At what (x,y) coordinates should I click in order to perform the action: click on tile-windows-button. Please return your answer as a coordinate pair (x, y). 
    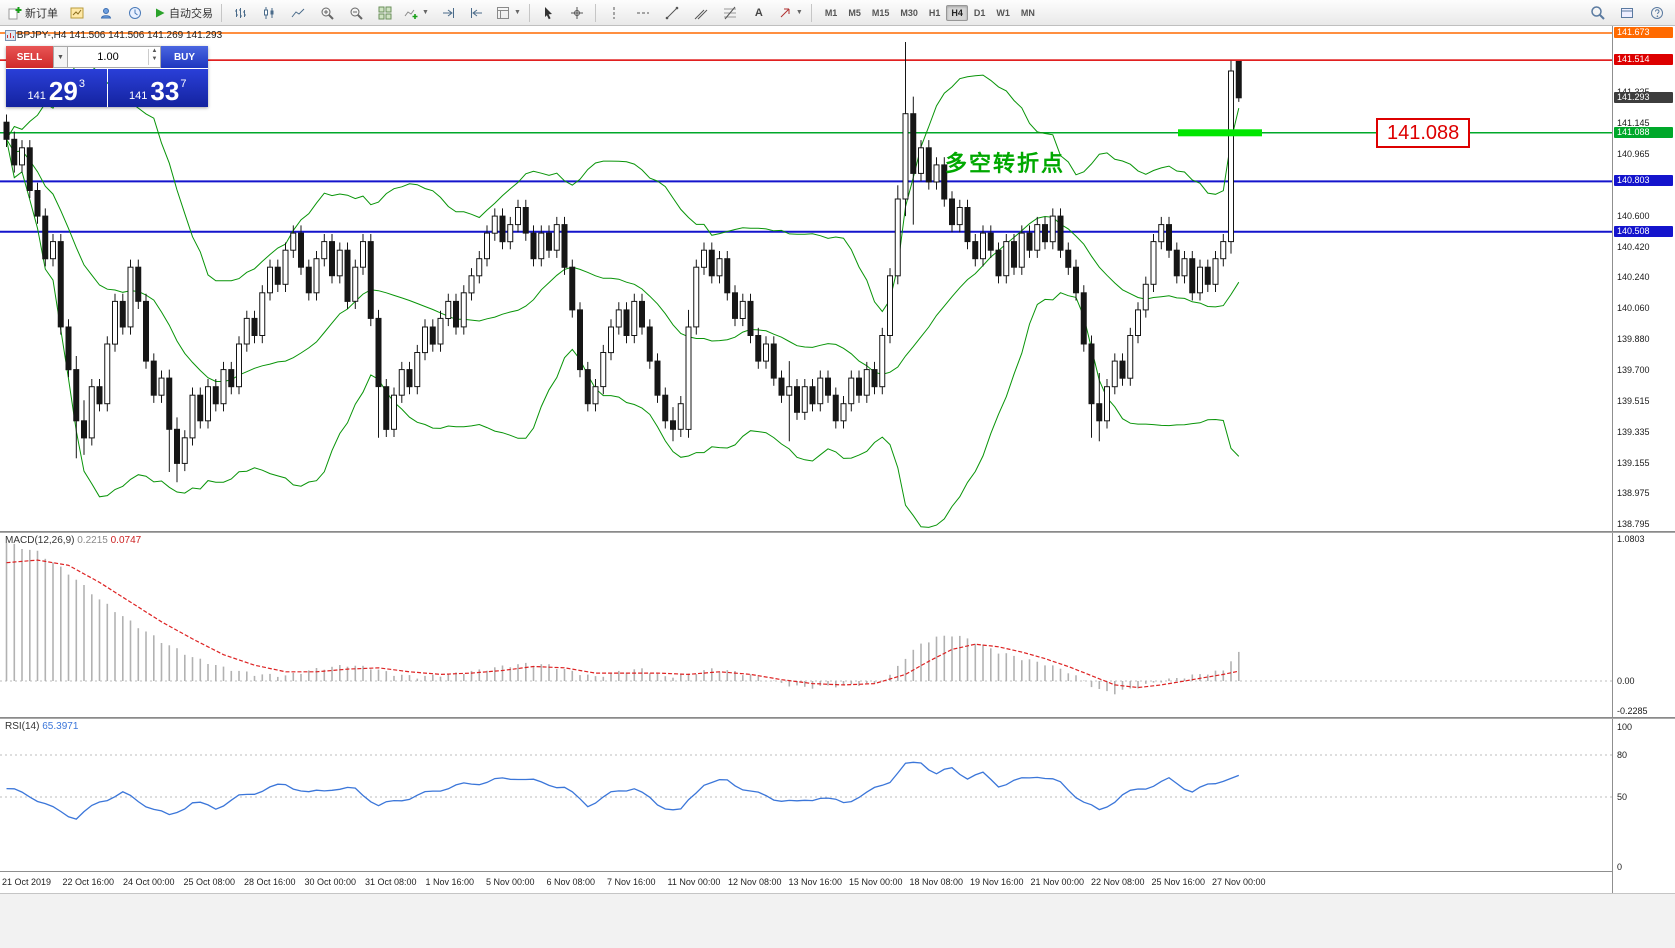
    Looking at the image, I should click on (385, 13).